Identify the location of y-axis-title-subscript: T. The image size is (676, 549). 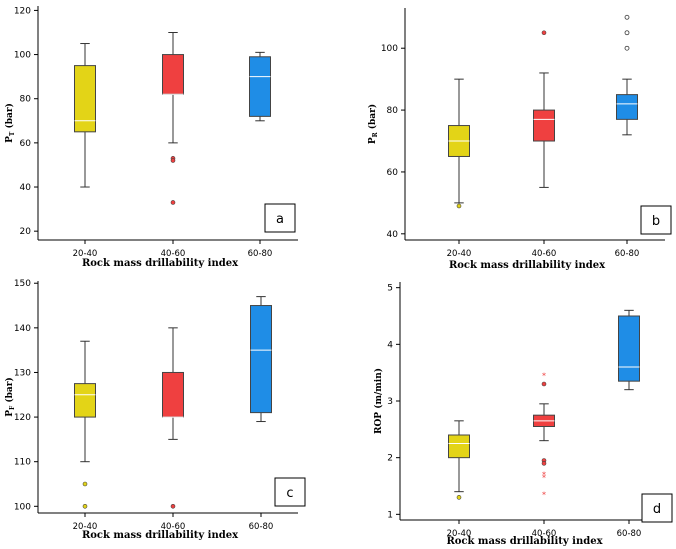
(12, 133).